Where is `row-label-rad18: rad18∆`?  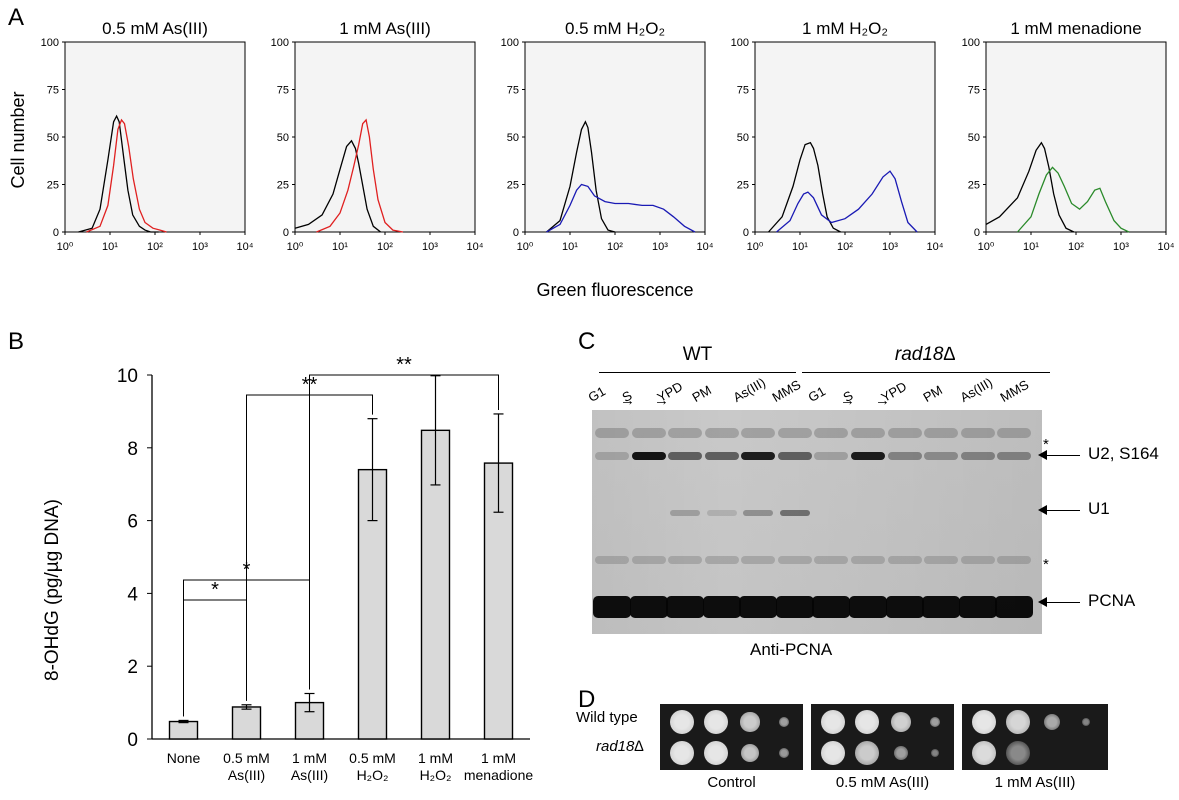 row-label-rad18: rad18∆ is located at coordinates (620, 746).